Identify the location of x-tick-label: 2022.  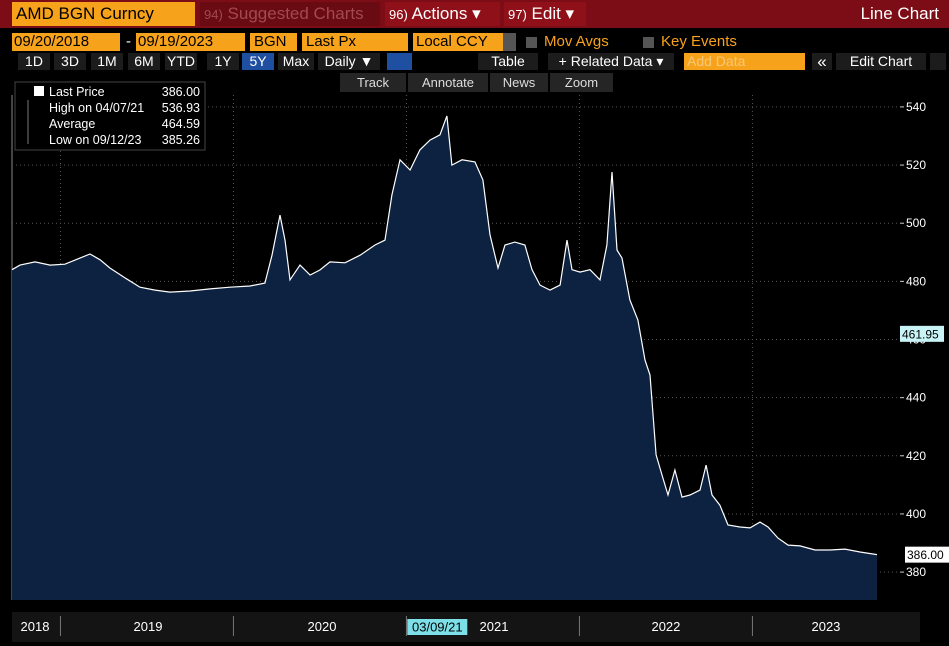
(665, 626).